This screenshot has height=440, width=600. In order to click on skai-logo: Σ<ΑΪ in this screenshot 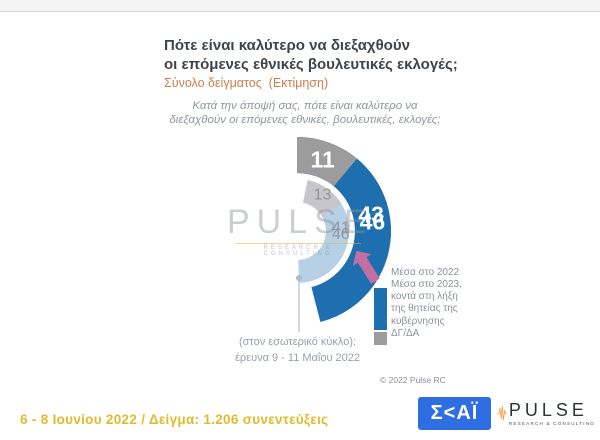, I will do `click(454, 413)`.